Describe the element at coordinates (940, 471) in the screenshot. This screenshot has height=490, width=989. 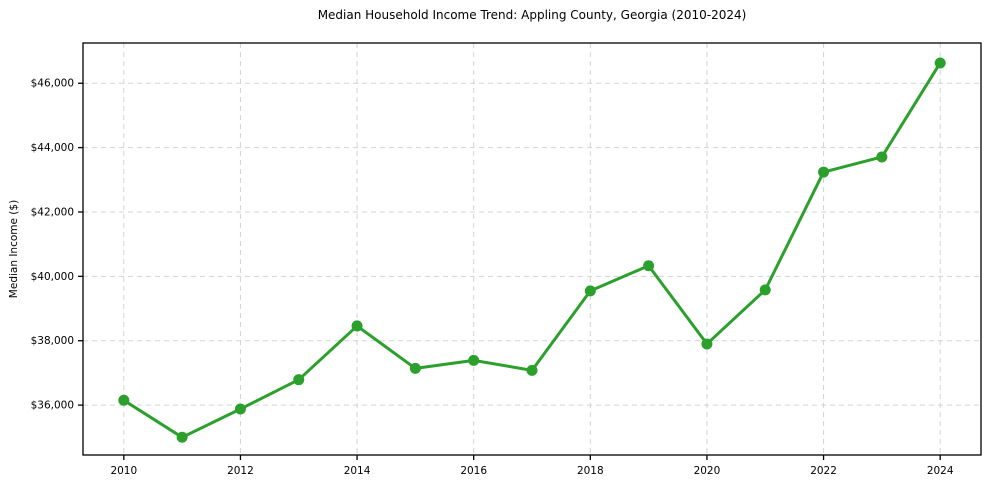
I see `x-tick-label: 2024` at that location.